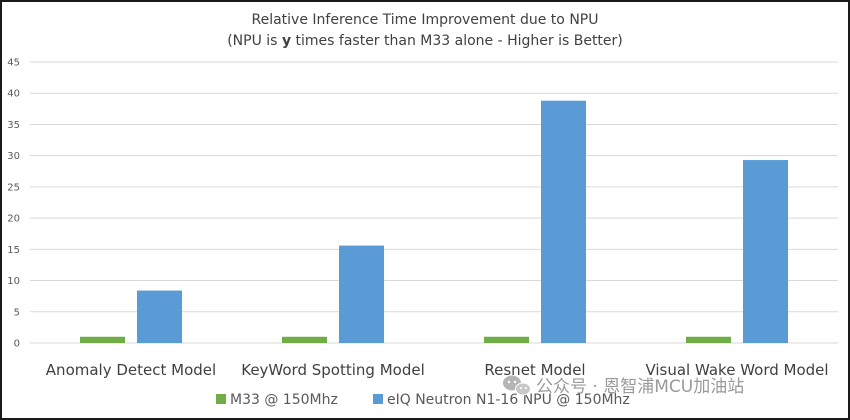 This screenshot has height=420, width=850. What do you see at coordinates (13, 250) in the screenshot?
I see `y-tick-label: 15` at bounding box center [13, 250].